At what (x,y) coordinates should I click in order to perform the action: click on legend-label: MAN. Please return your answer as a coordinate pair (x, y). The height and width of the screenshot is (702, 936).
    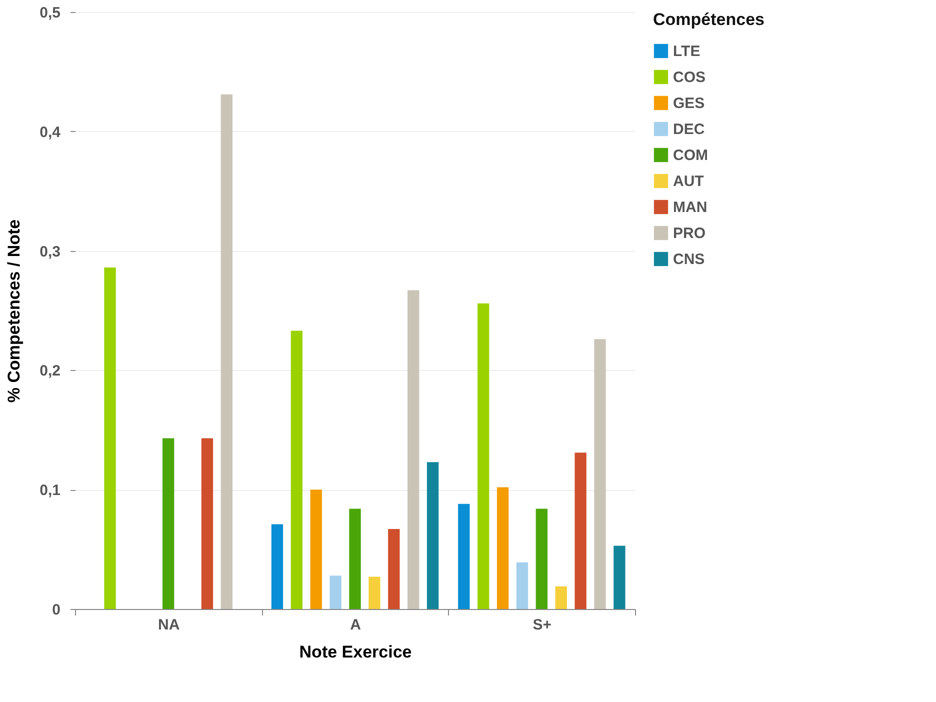
    Looking at the image, I should click on (690, 207).